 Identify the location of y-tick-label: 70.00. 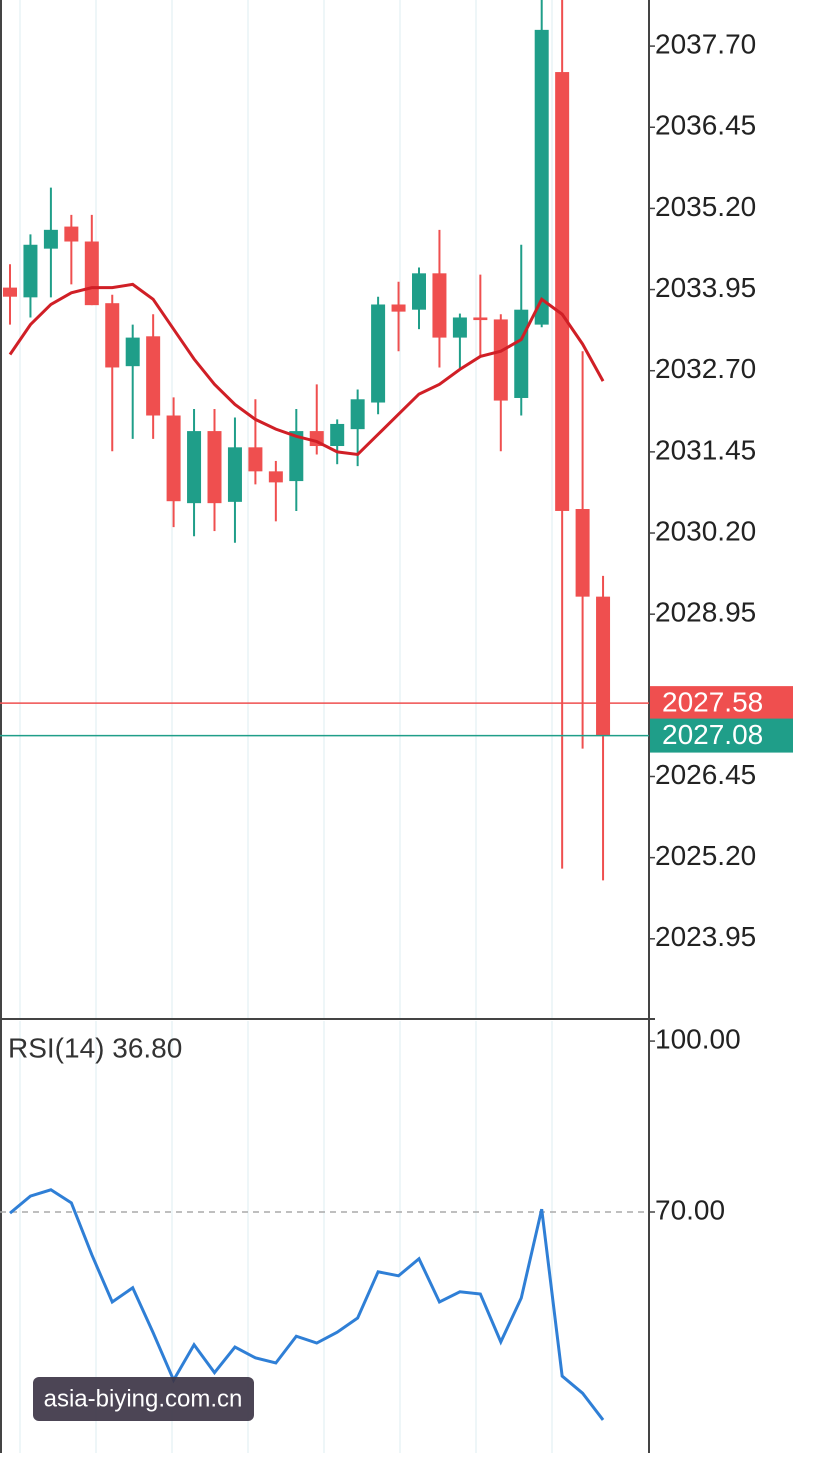
(690, 1209).